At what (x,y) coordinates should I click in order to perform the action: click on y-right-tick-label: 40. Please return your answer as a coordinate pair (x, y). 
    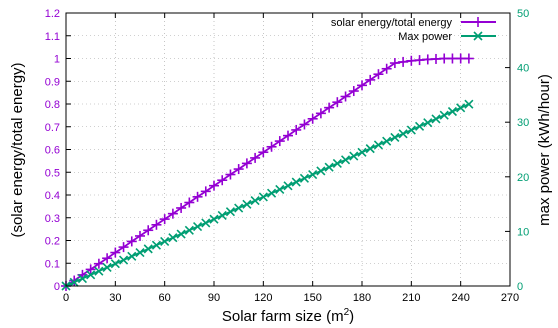
    Looking at the image, I should click on (523, 69).